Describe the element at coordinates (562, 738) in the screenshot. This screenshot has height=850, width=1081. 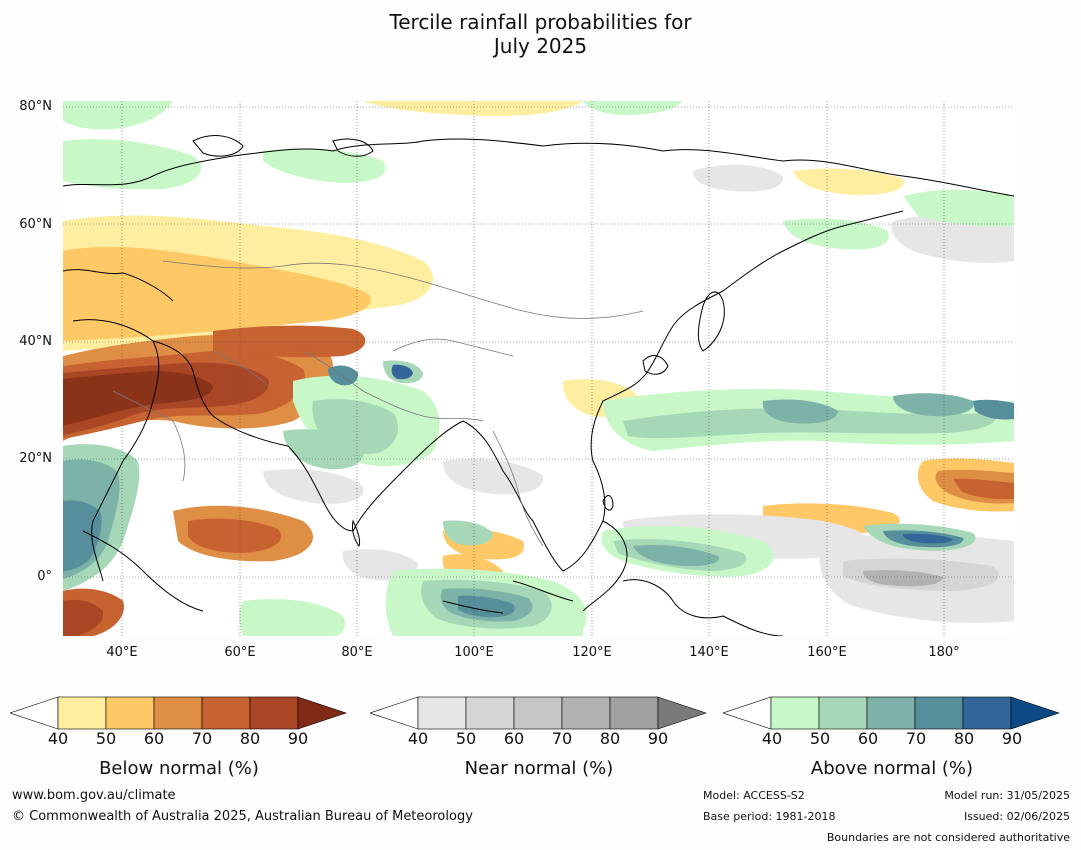
I see `colorbar-near-tick-70: 70` at that location.